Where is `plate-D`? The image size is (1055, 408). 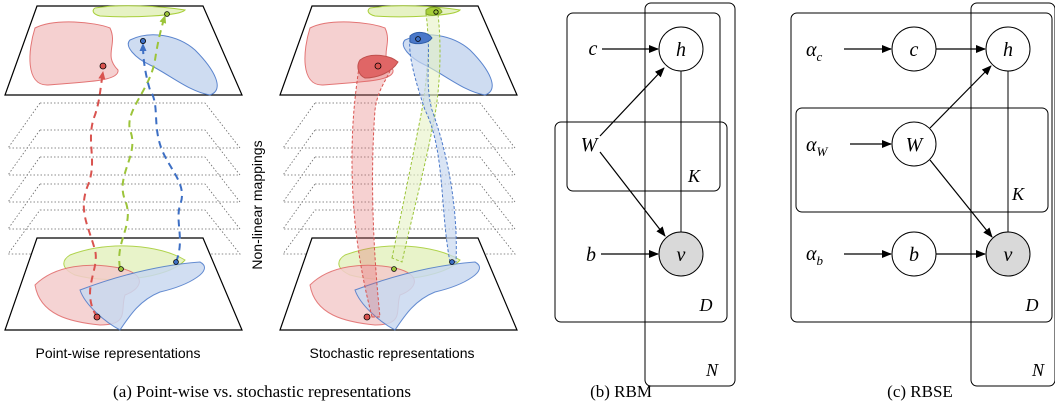 plate-D is located at coordinates (641, 222).